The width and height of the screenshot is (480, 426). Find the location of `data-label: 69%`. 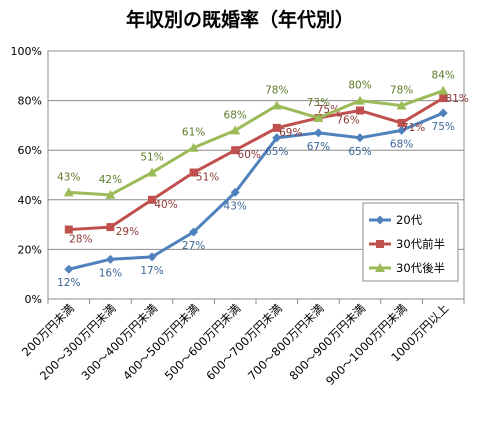

data-label: 69% is located at coordinates (290, 133).